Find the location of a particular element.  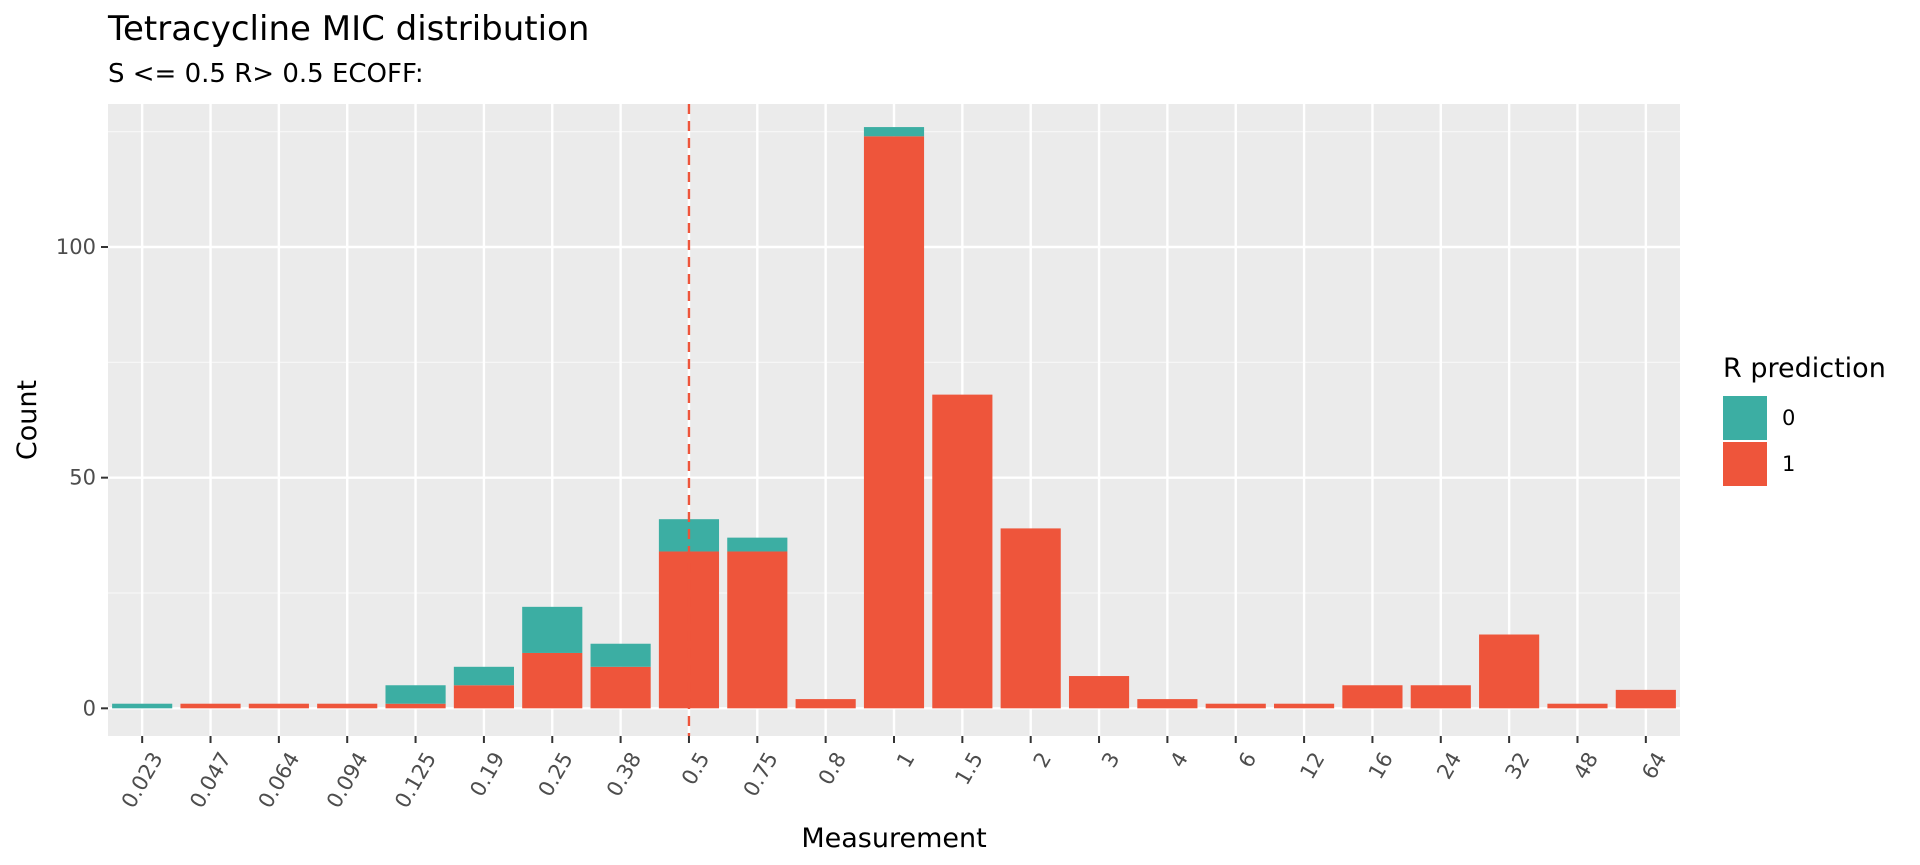

bar-0.094-series-1 is located at coordinates (347, 706).